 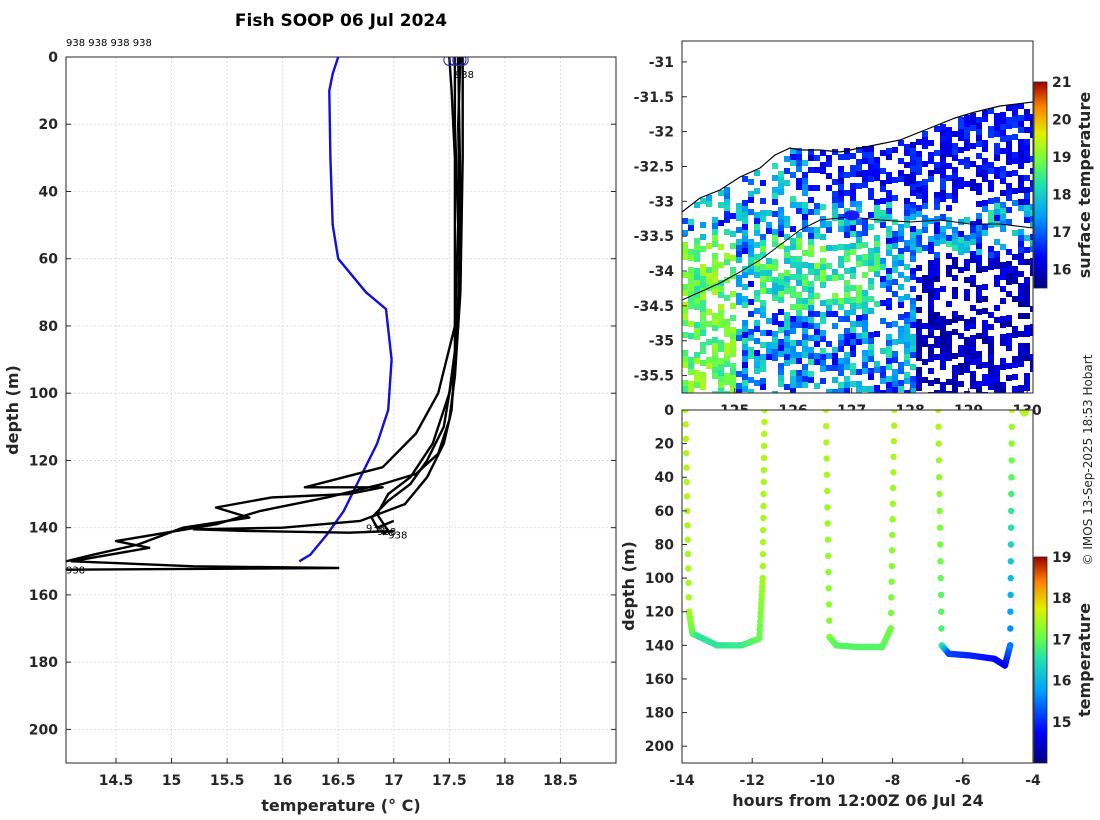 I want to click on profile-y-tick-label: 120, so click(x=43, y=461).